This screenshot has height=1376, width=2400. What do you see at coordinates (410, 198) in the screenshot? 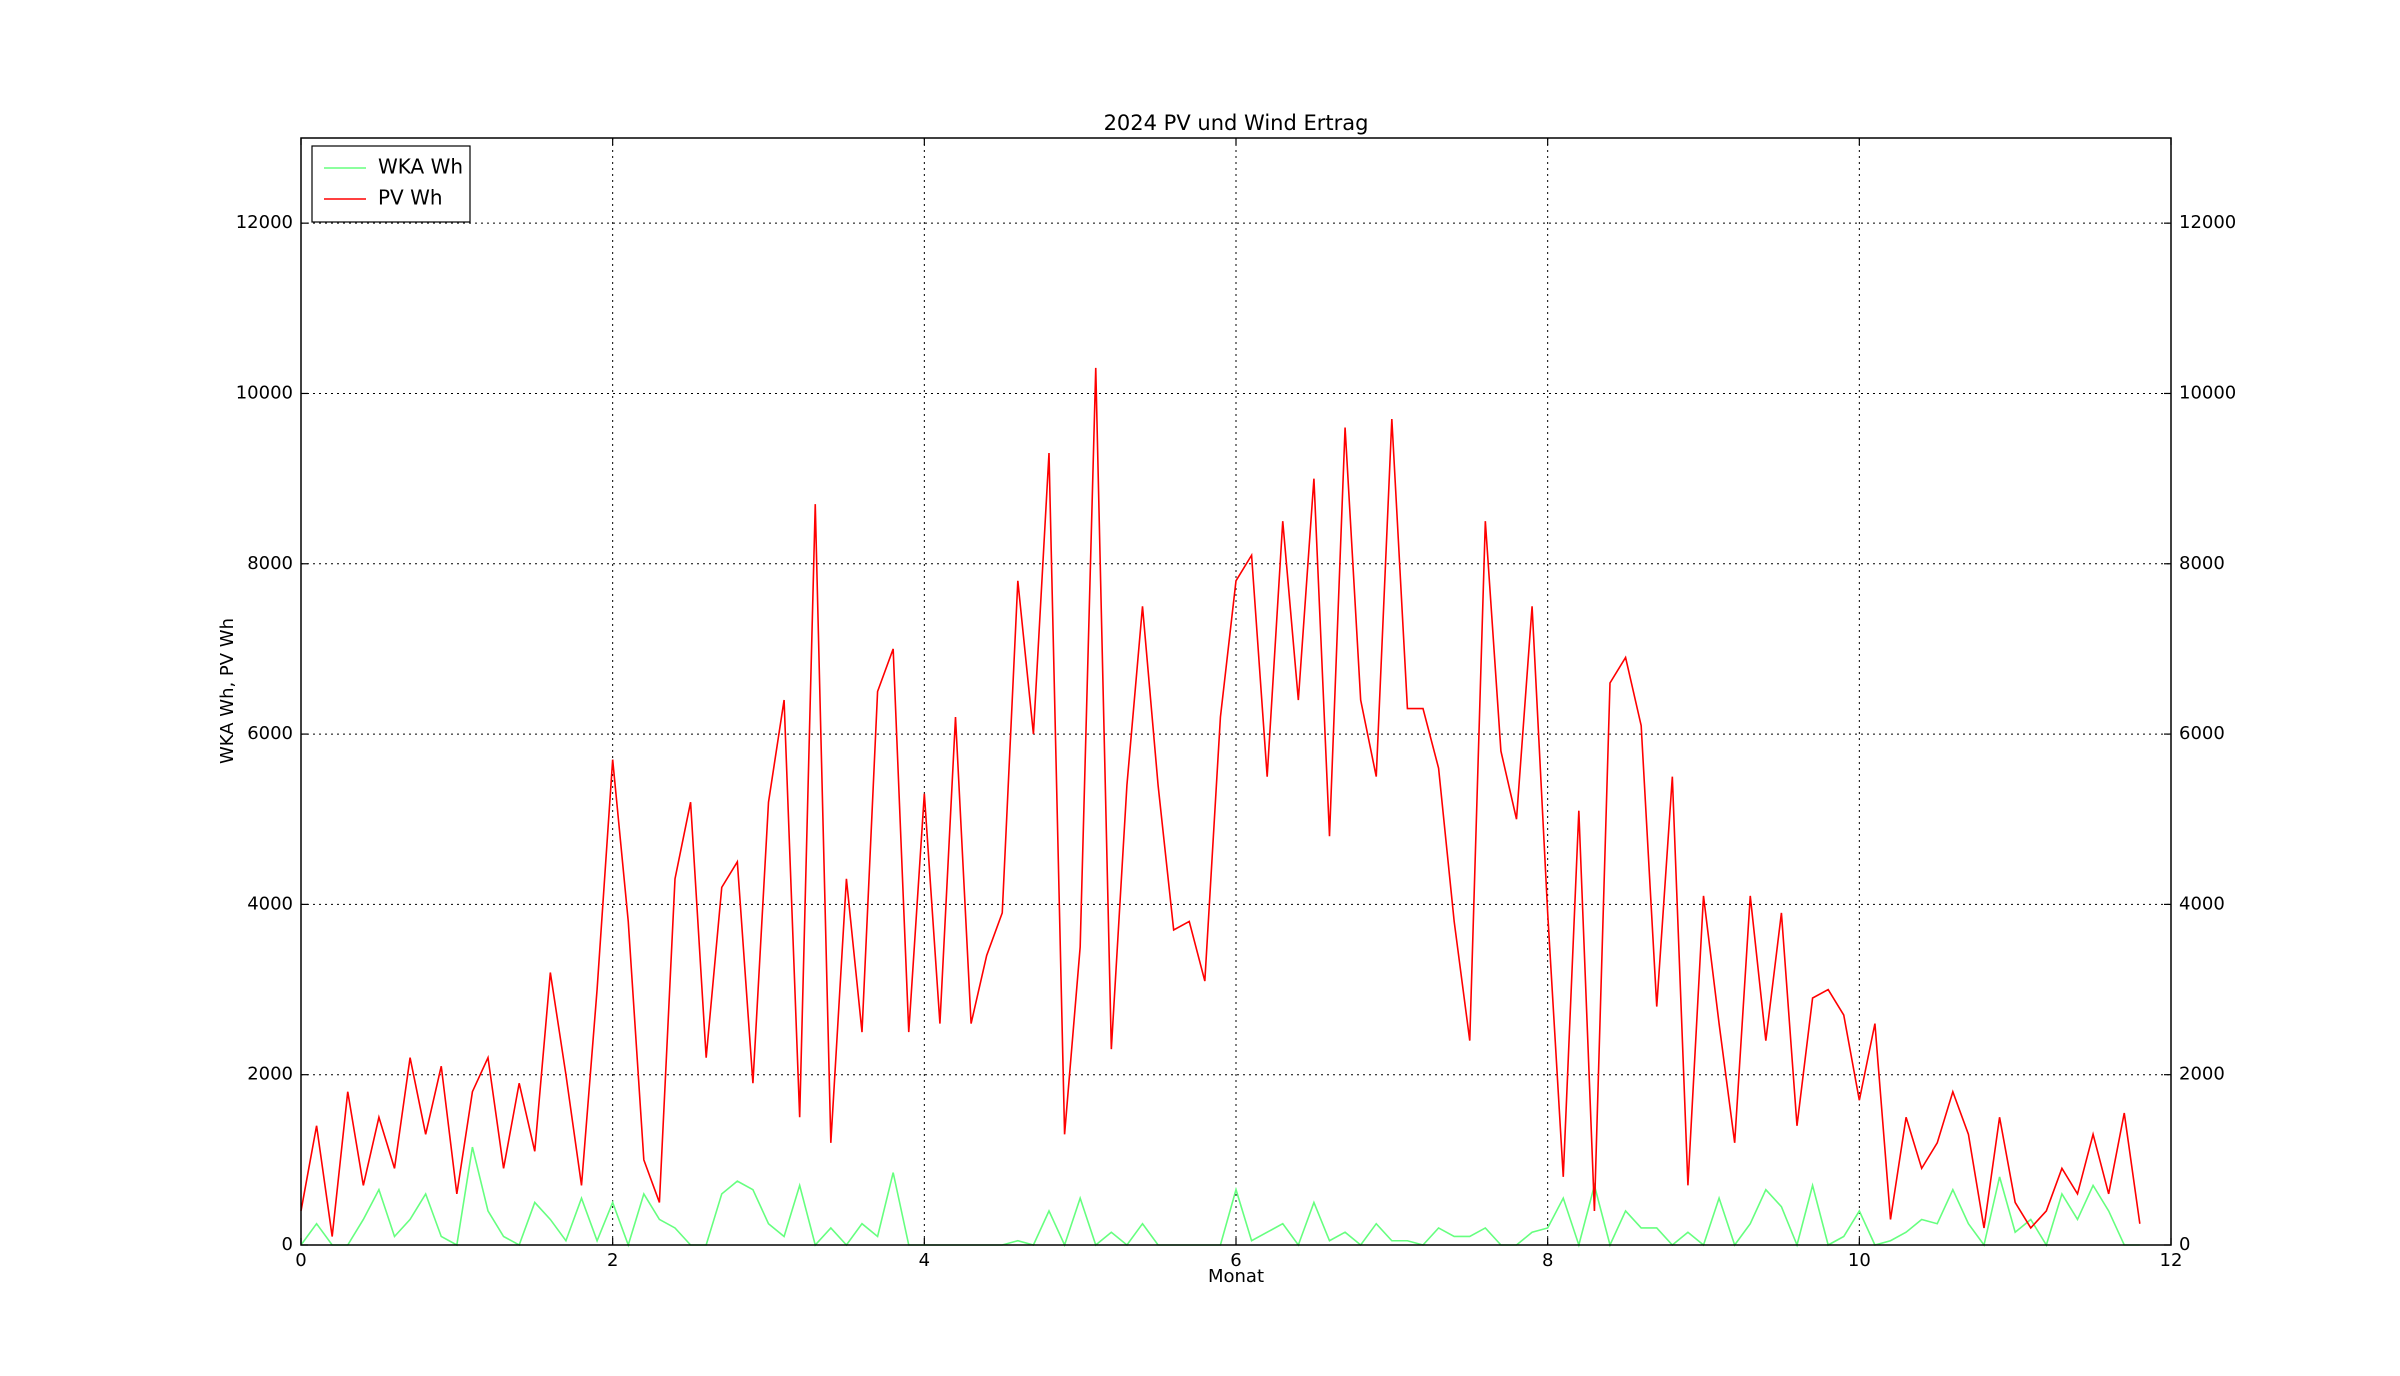
I see `legend-label: PV Wh` at bounding box center [410, 198].